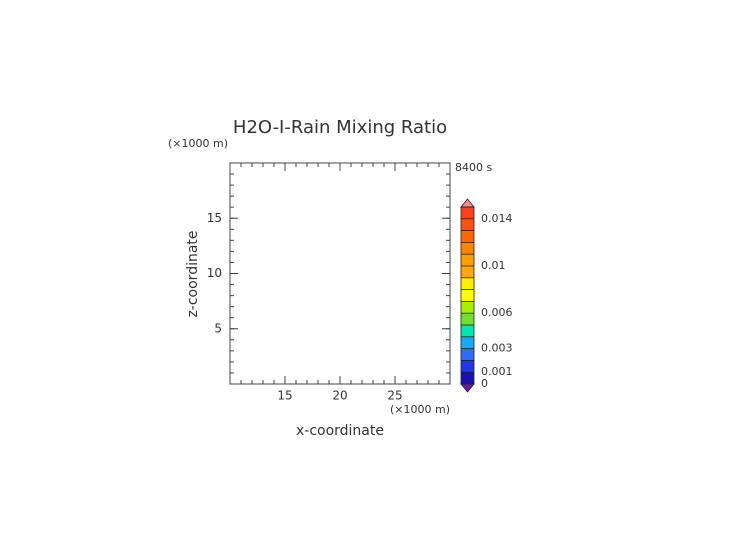  I want to click on y-tick-label: 5, so click(218, 328).